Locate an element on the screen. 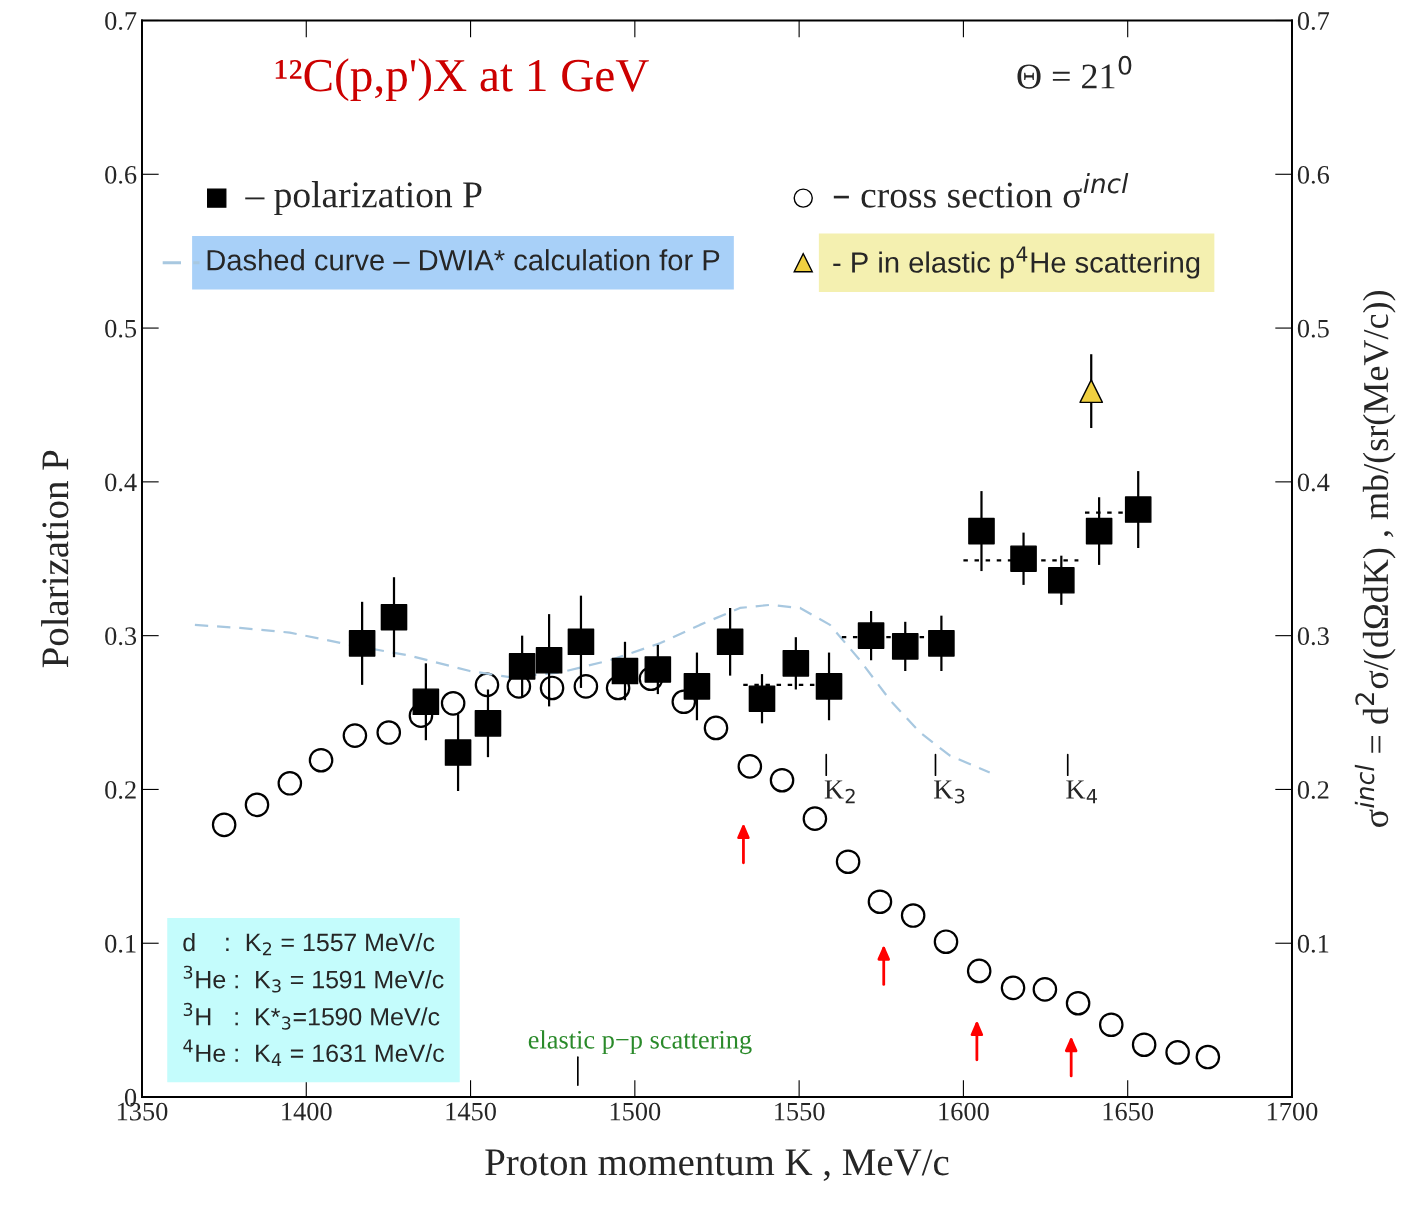 This screenshot has height=1205, width=1410. x-tick-label: 1550 is located at coordinates (800, 1111).